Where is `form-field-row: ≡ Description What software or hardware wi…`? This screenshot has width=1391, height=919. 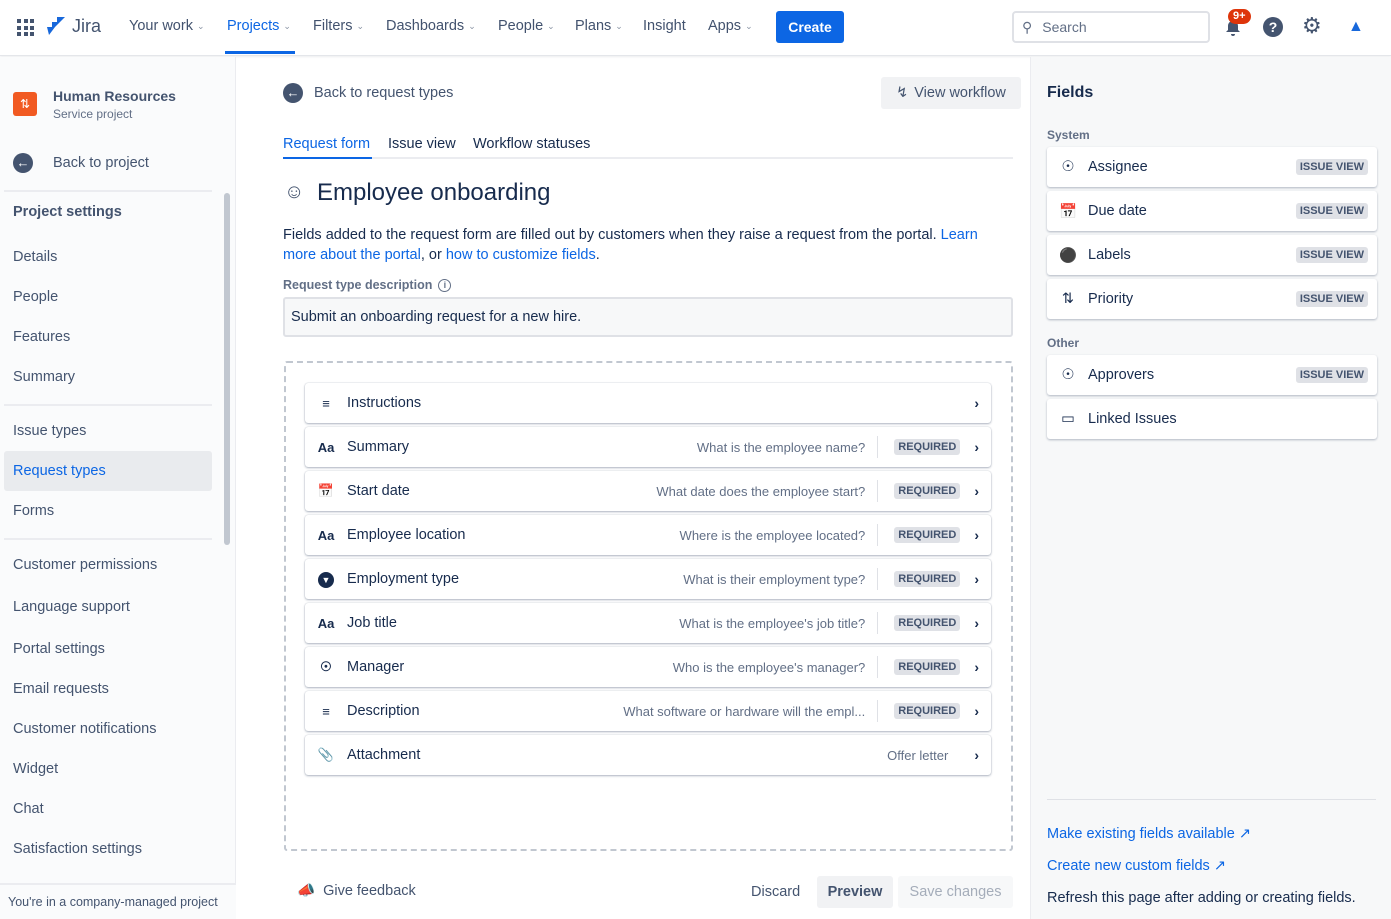 form-field-row: ≡ Description What software or hardware wi… is located at coordinates (648, 711).